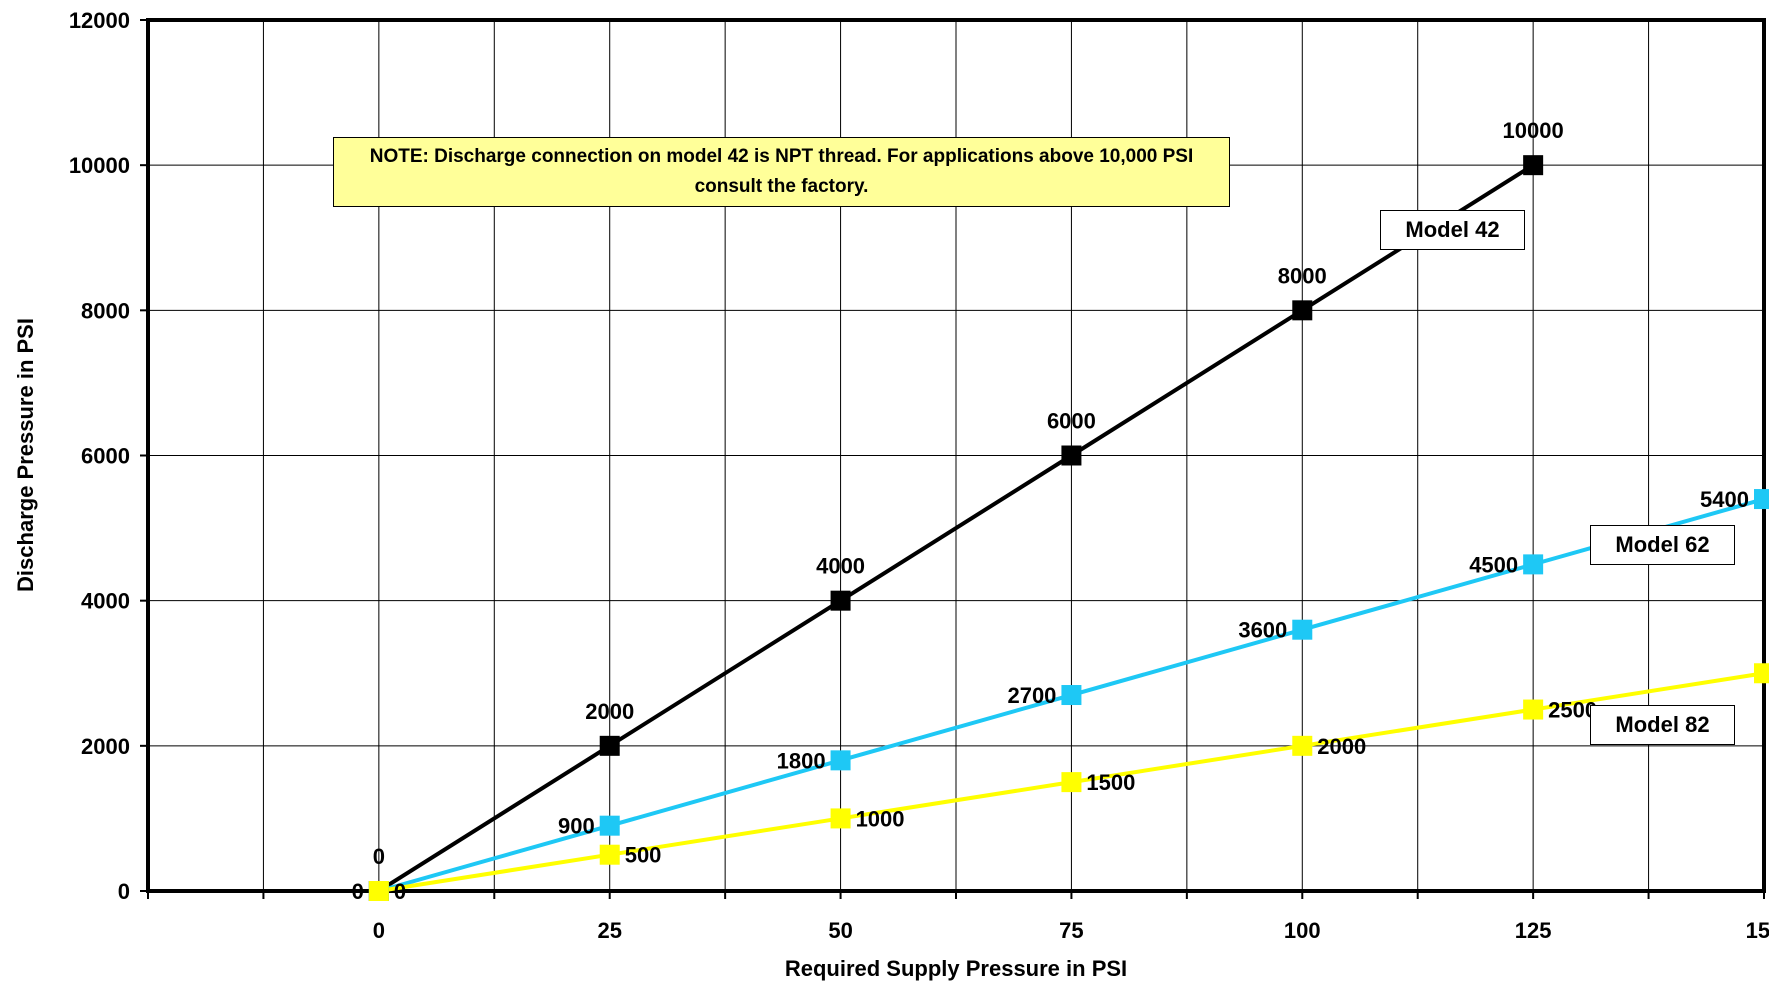 The width and height of the screenshot is (1769, 990). Describe the element at coordinates (1031, 695) in the screenshot. I see `data-label: 2700` at that location.